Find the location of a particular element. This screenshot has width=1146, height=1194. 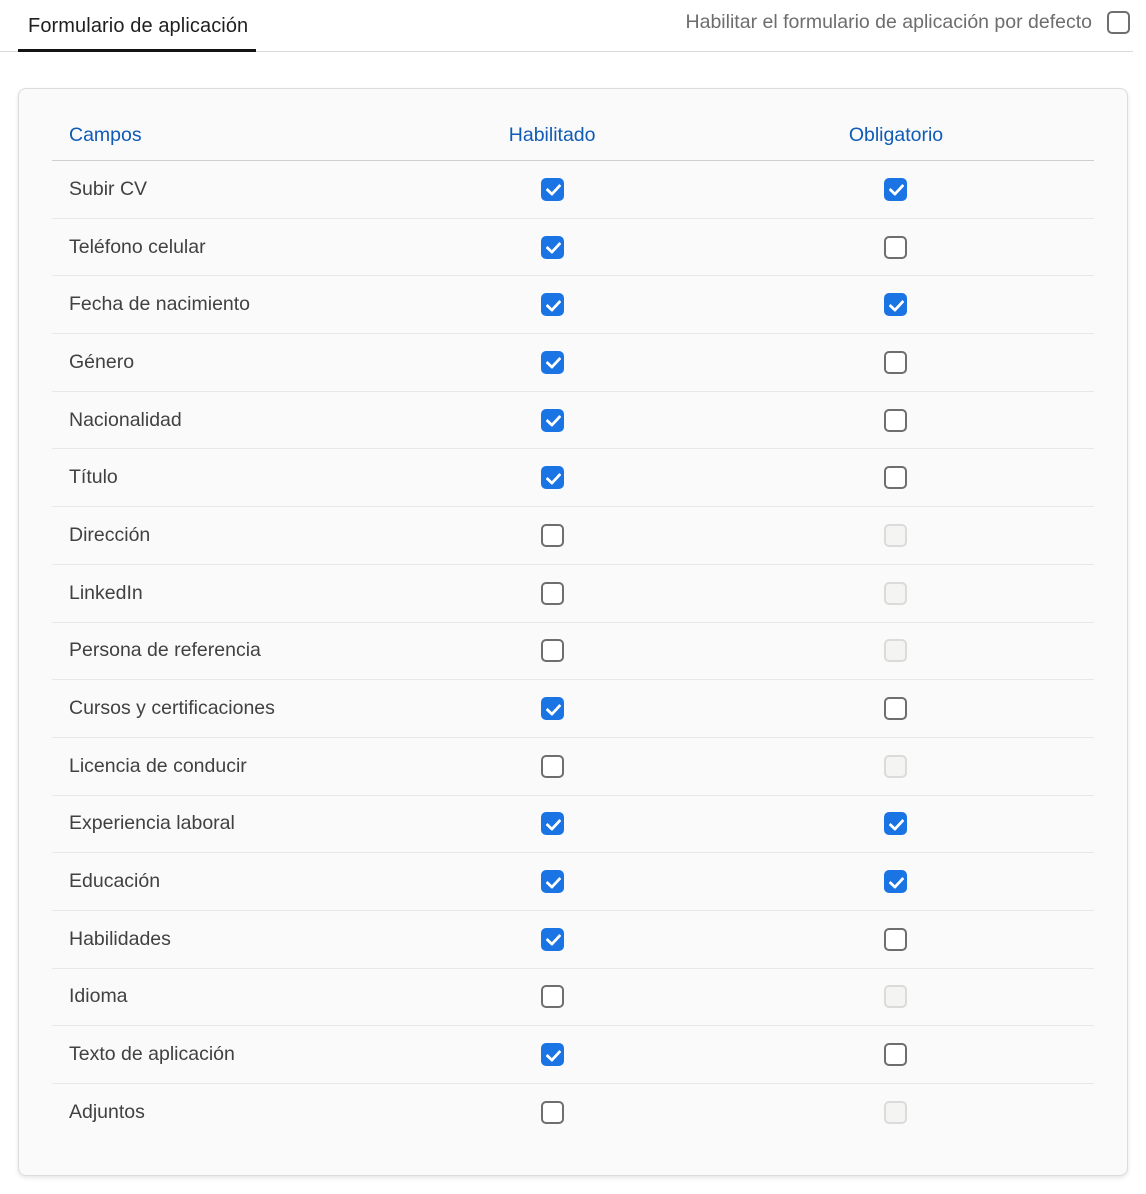

column-header-habilitado: Habilitado is located at coordinates (552, 135).